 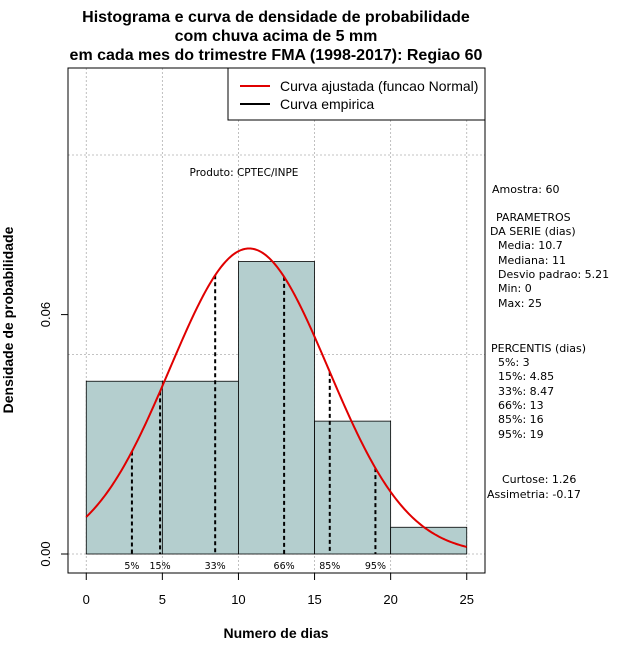 What do you see at coordinates (215, 566) in the screenshot?
I see `percentile-label-33: 33%` at bounding box center [215, 566].